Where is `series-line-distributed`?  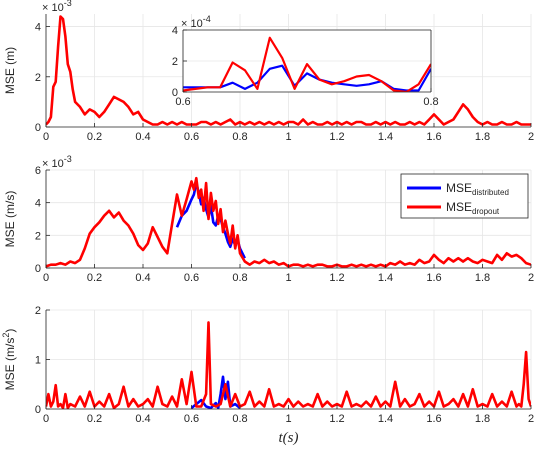 series-line-distributed is located at coordinates (210, 220).